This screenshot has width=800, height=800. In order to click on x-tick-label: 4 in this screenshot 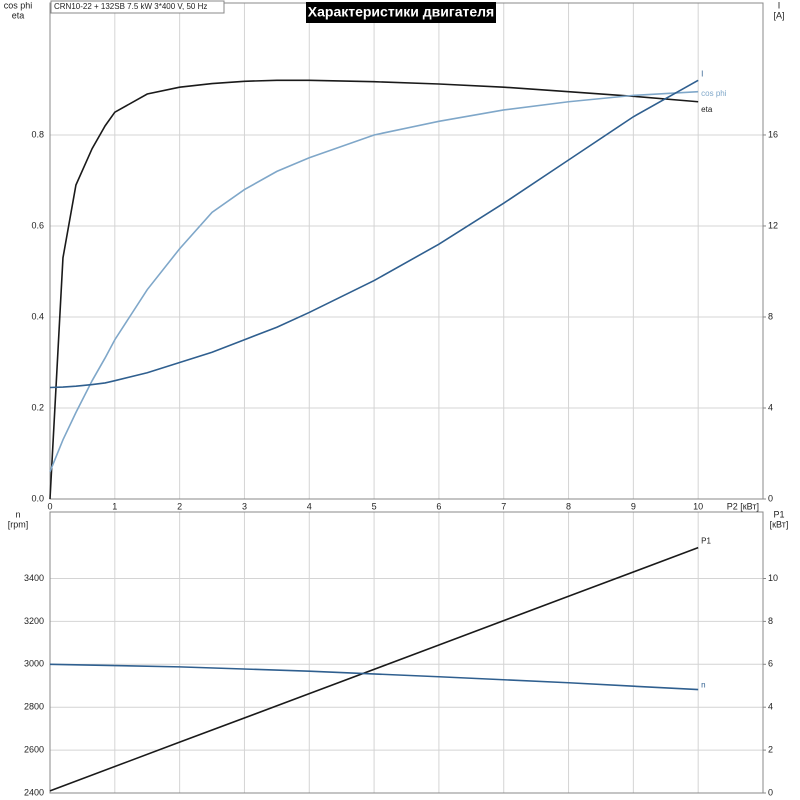, I will do `click(309, 506)`.